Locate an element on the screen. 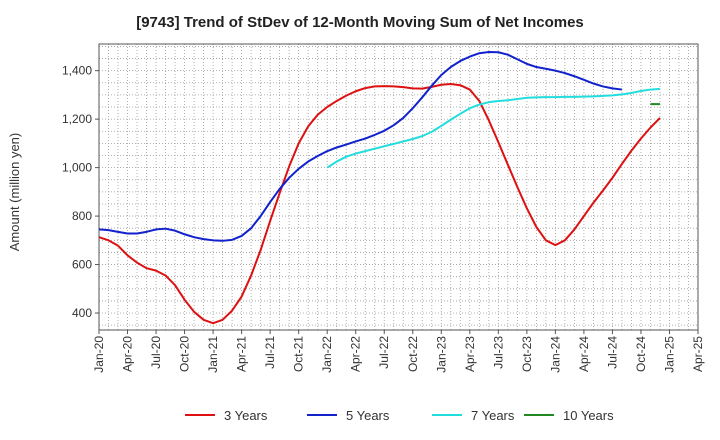 The width and height of the screenshot is (720, 440). x-tick-label: Jul-24 is located at coordinates (612, 352).